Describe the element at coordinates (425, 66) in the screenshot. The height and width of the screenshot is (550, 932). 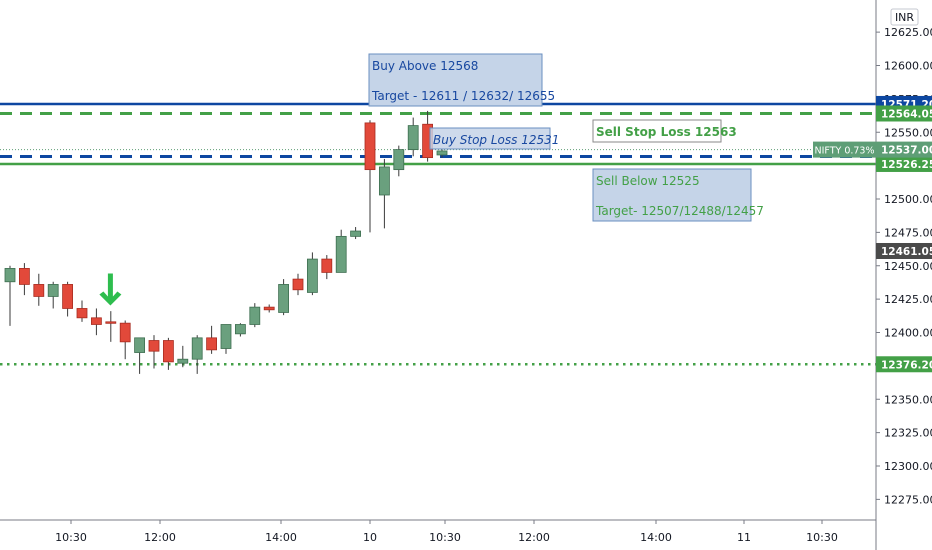
I see `buy-above-text: Buy Above 12568` at that location.